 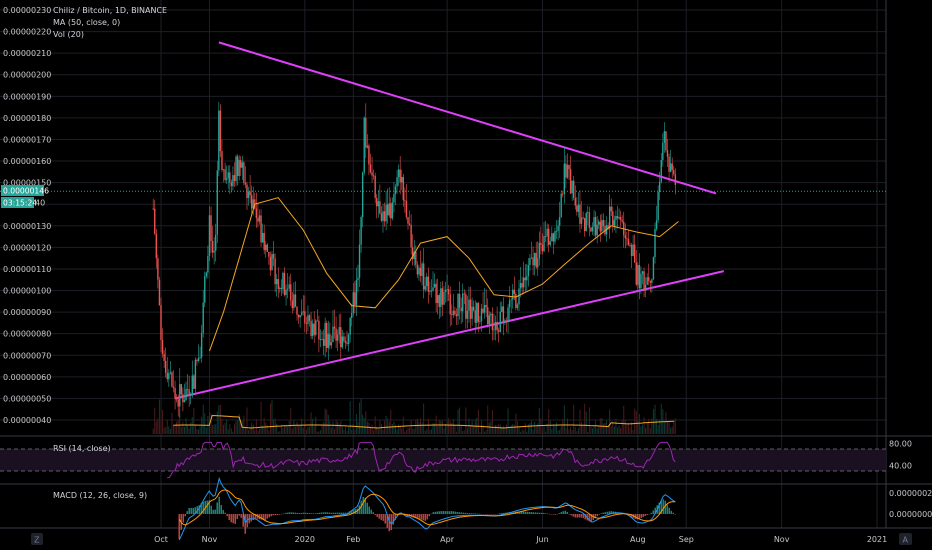 What do you see at coordinates (449, 335) in the screenshot?
I see `trendline-lower` at bounding box center [449, 335].